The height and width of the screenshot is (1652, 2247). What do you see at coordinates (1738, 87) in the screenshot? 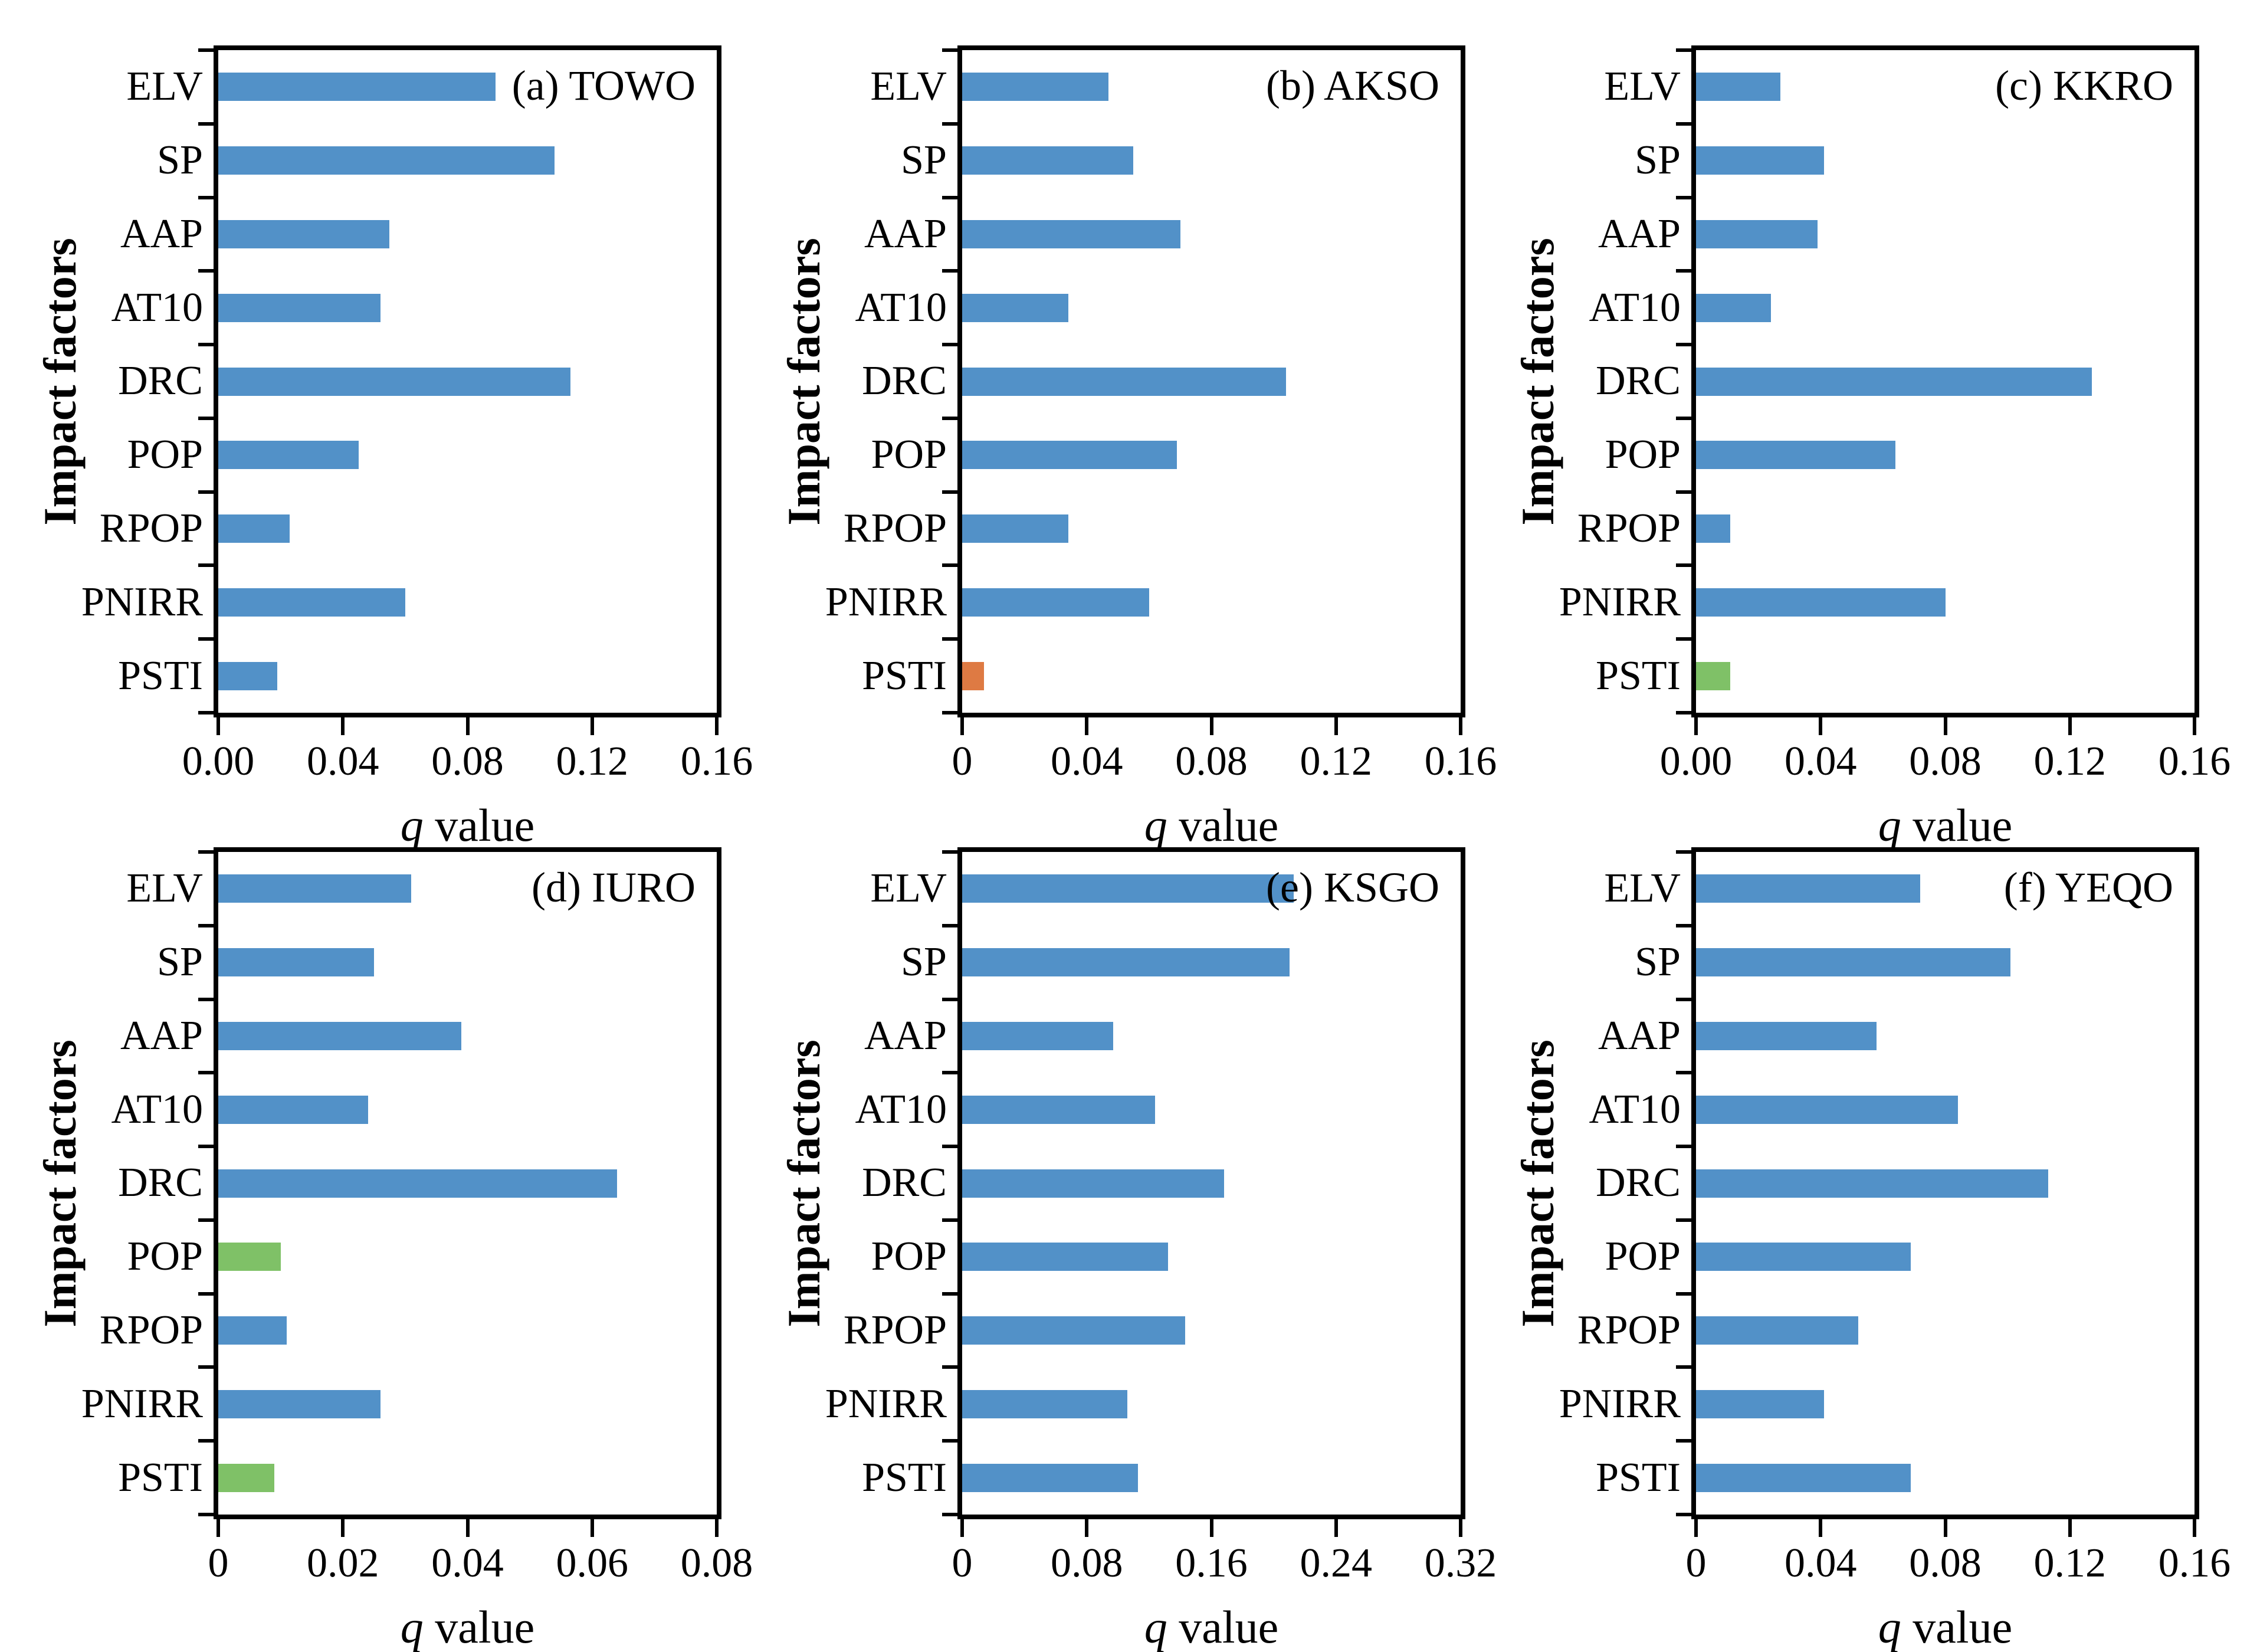
I see `bar-elv` at bounding box center [1738, 87].